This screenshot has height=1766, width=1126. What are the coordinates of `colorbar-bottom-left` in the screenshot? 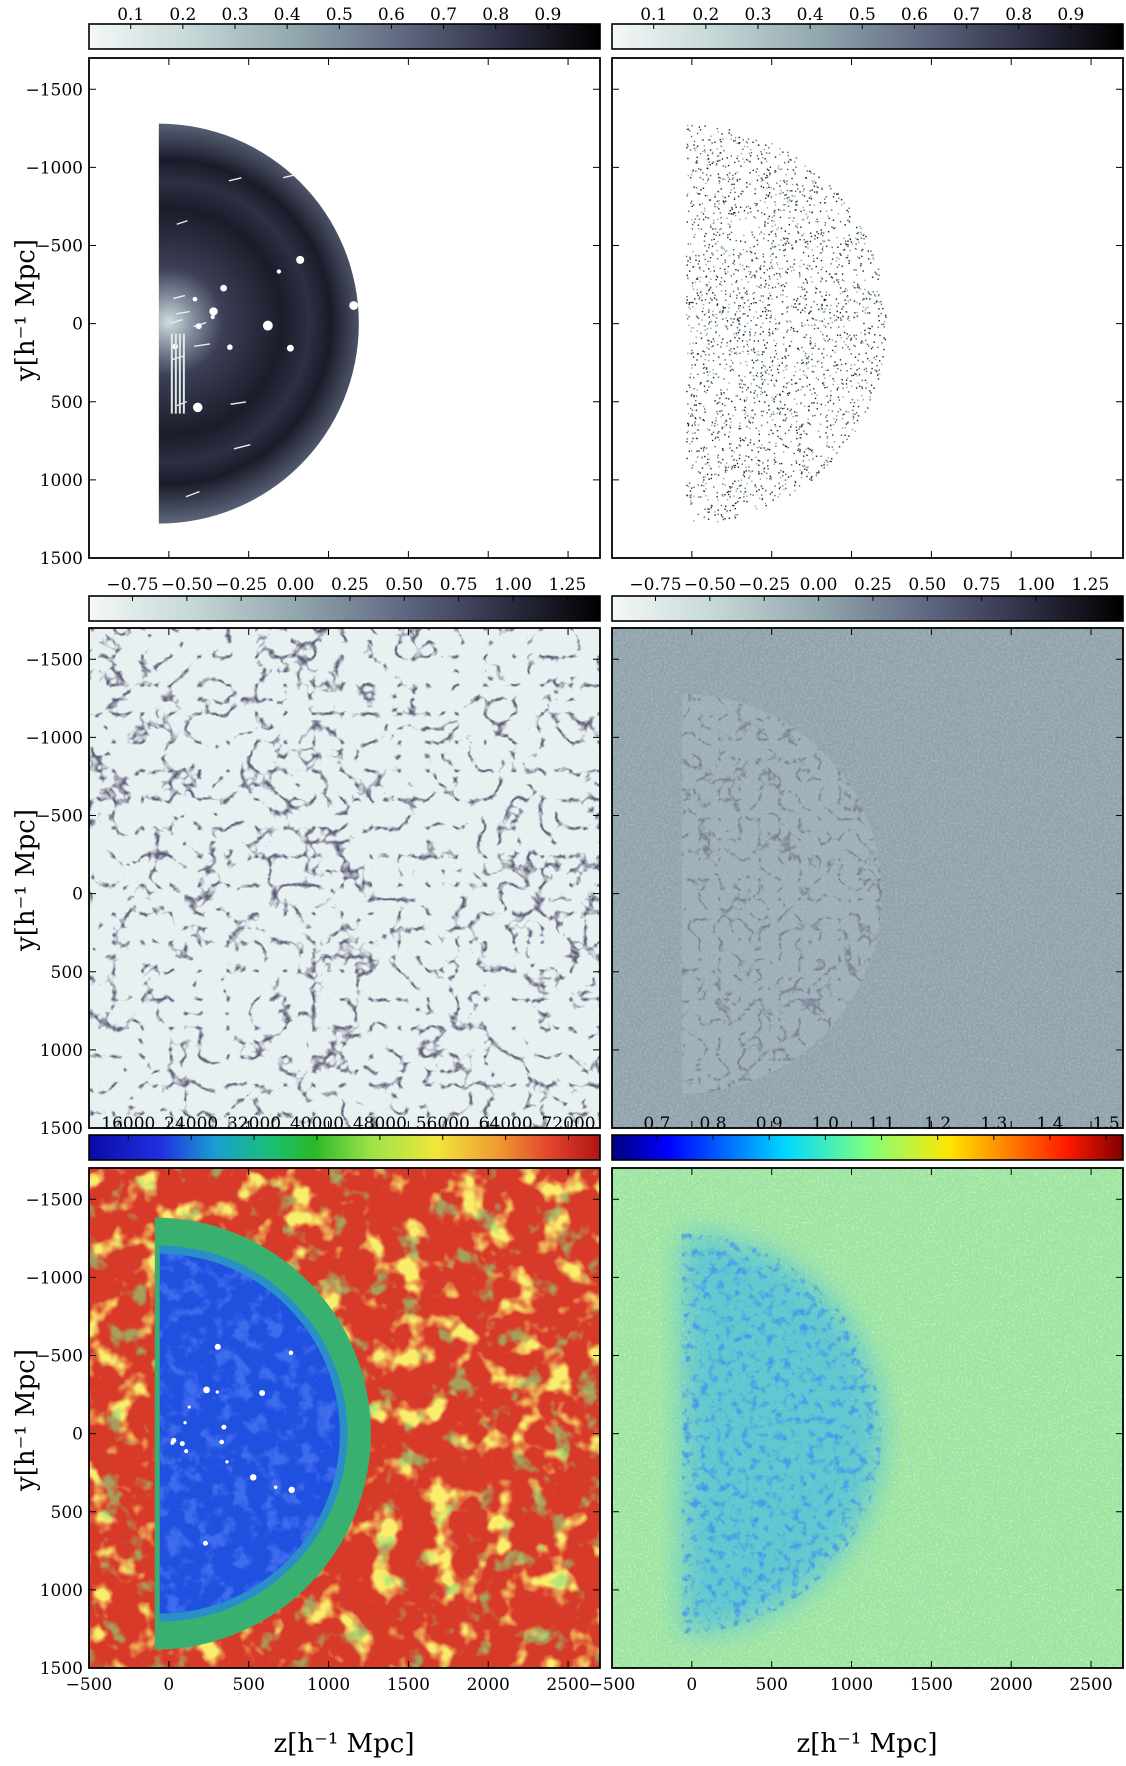 It's located at (344, 1147).